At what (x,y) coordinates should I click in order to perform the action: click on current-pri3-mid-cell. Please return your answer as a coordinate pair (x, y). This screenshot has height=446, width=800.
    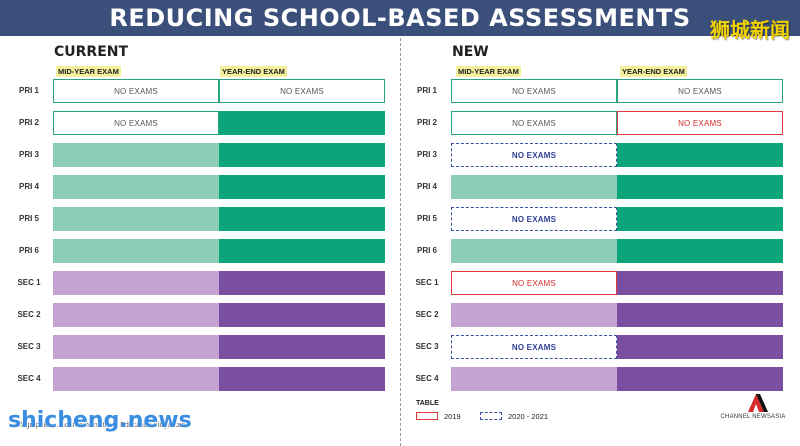
    Looking at the image, I should click on (136, 155).